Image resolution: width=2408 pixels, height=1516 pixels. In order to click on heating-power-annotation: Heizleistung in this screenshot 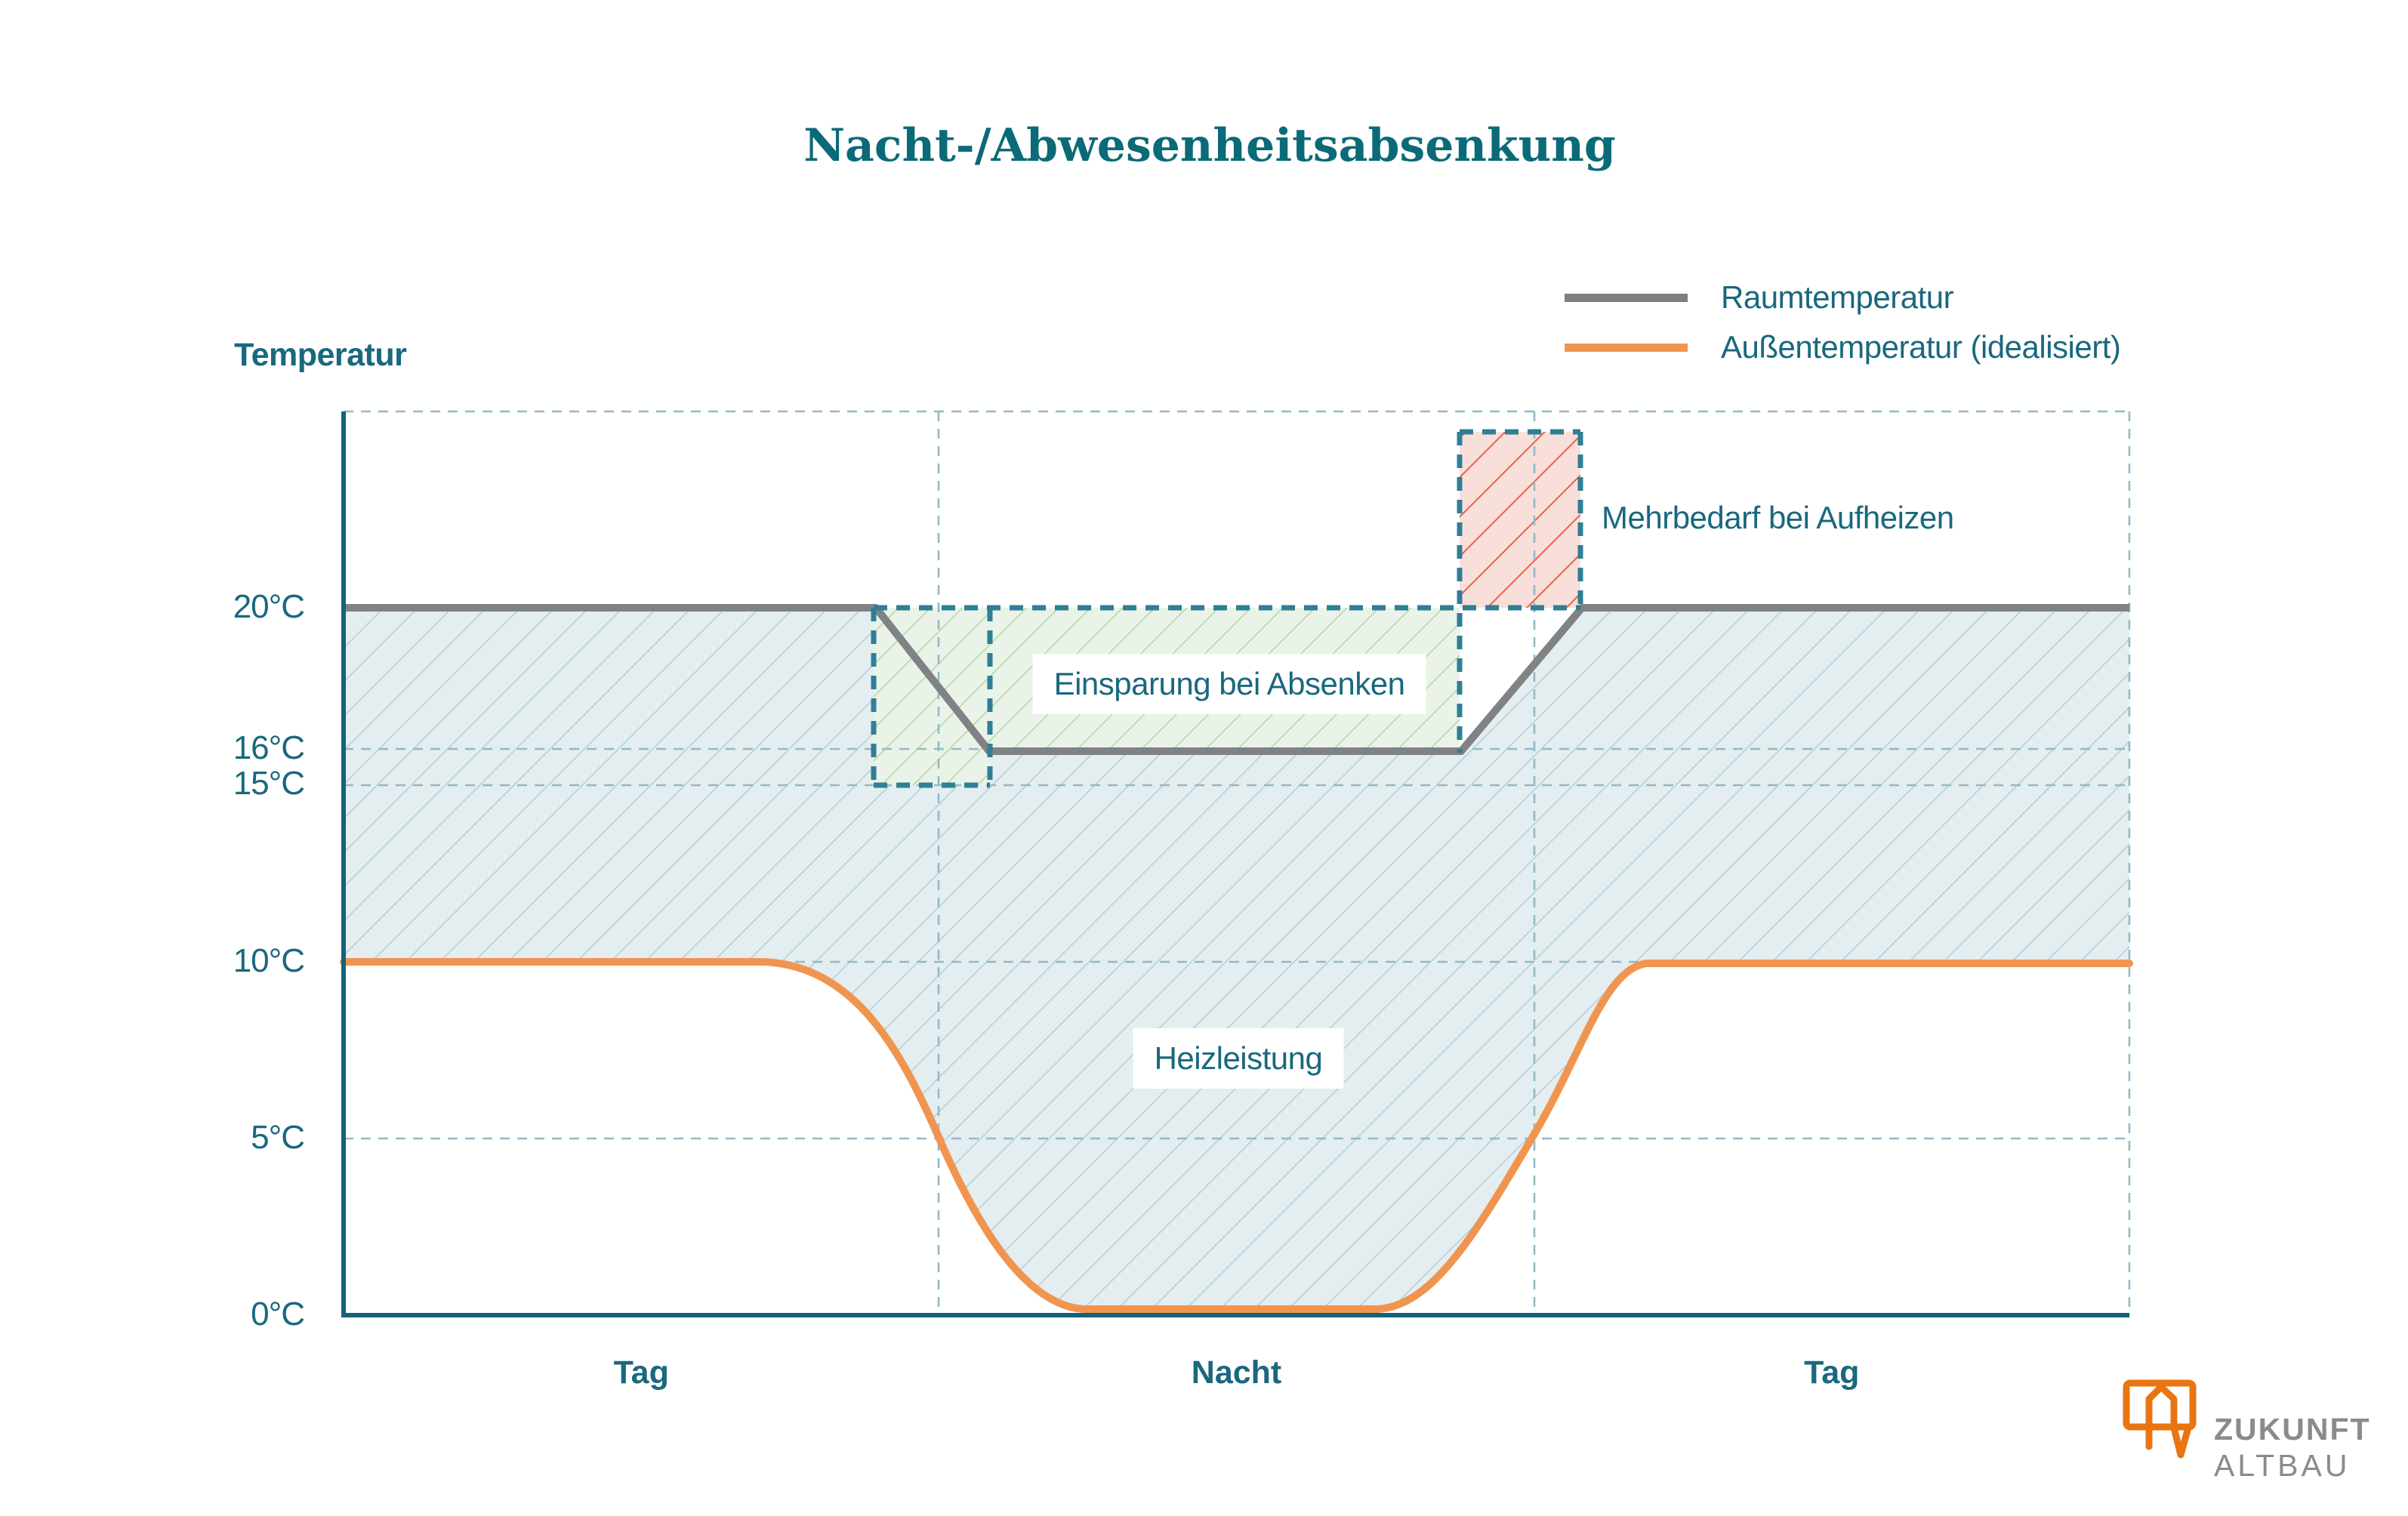, I will do `click(1238, 1058)`.